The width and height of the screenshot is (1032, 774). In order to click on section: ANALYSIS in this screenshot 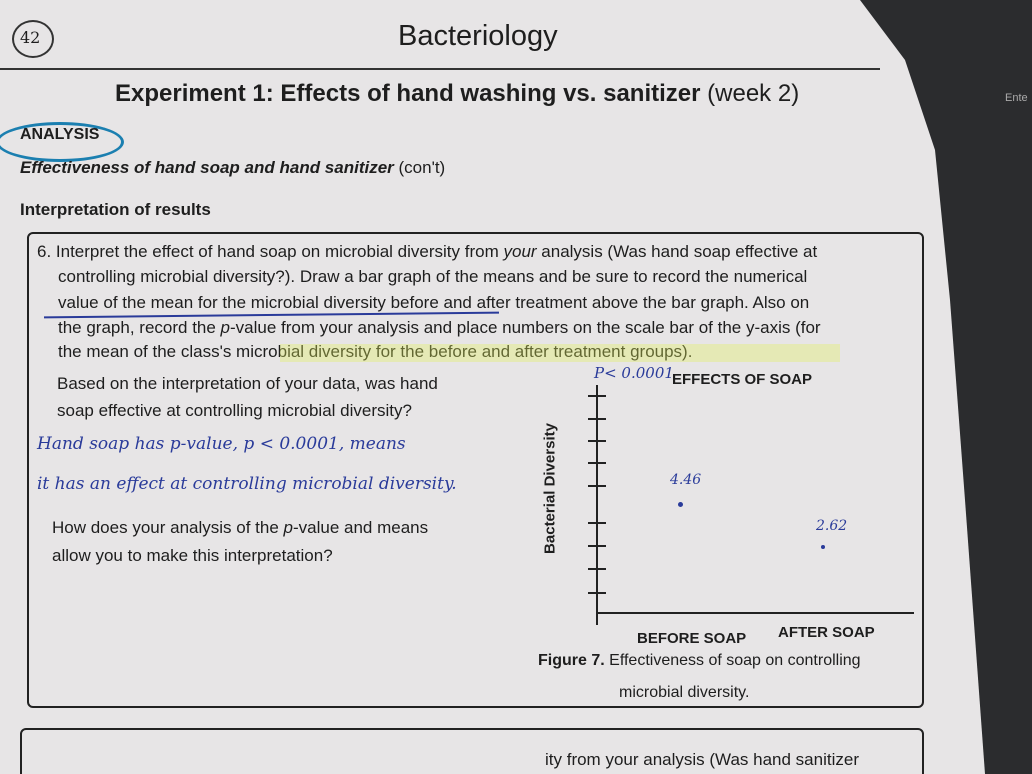, I will do `click(60, 134)`.